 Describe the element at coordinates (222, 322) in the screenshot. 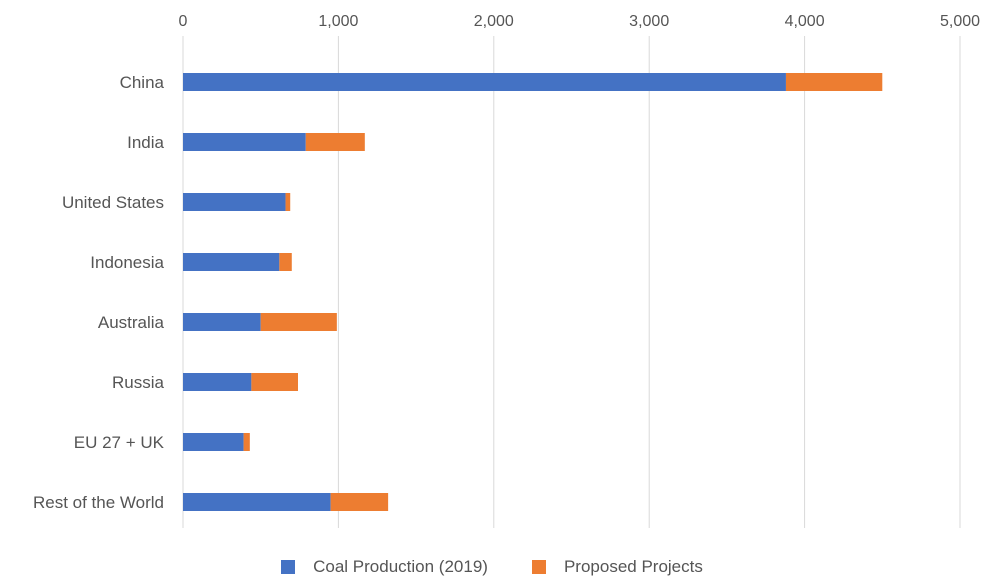

I see `bar-australia-coal-production-2019` at that location.